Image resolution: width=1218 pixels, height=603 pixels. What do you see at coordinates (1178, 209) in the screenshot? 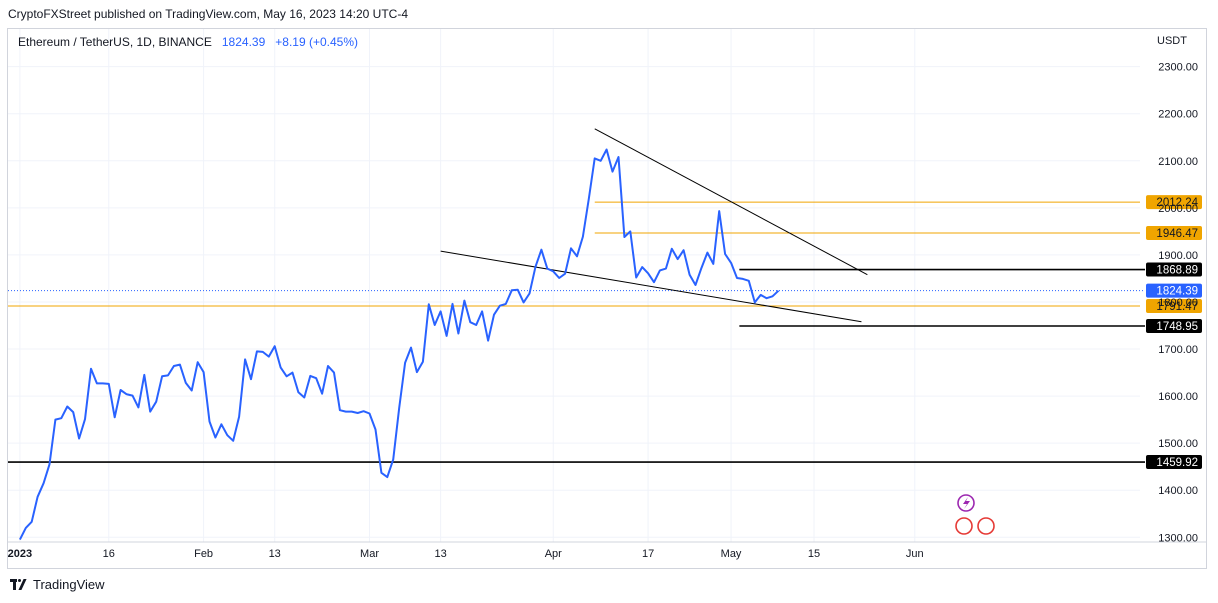
I see `price-tick-label: 2000.00` at bounding box center [1178, 209].